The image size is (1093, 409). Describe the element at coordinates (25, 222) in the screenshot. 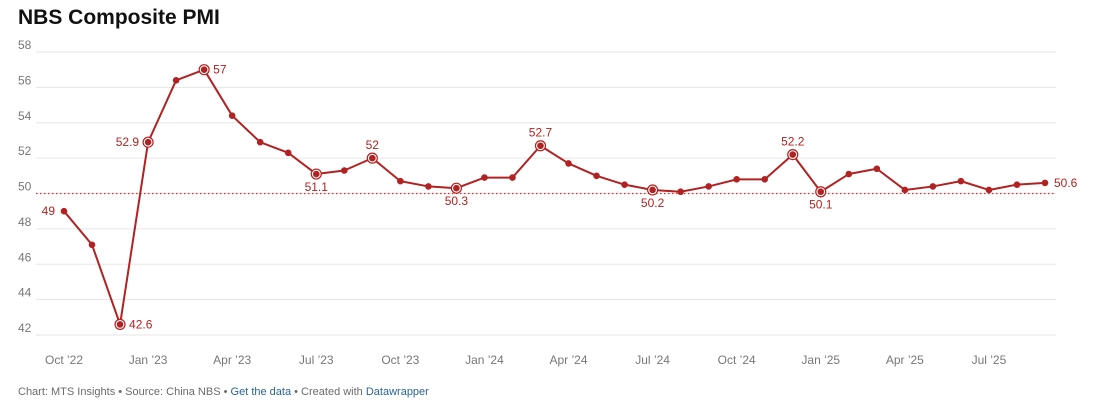

I see `y-tick-label: 48` at that location.